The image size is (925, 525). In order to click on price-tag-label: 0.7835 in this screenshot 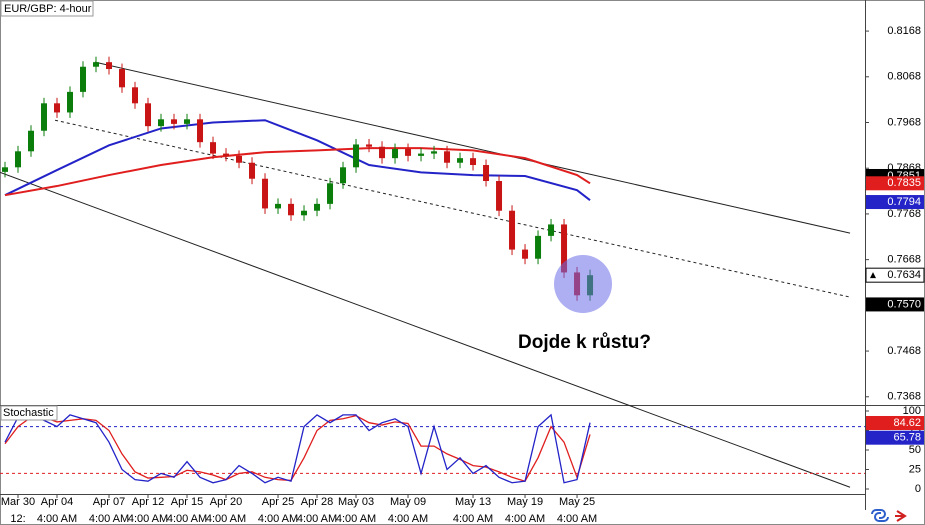, I will do `click(904, 183)`.